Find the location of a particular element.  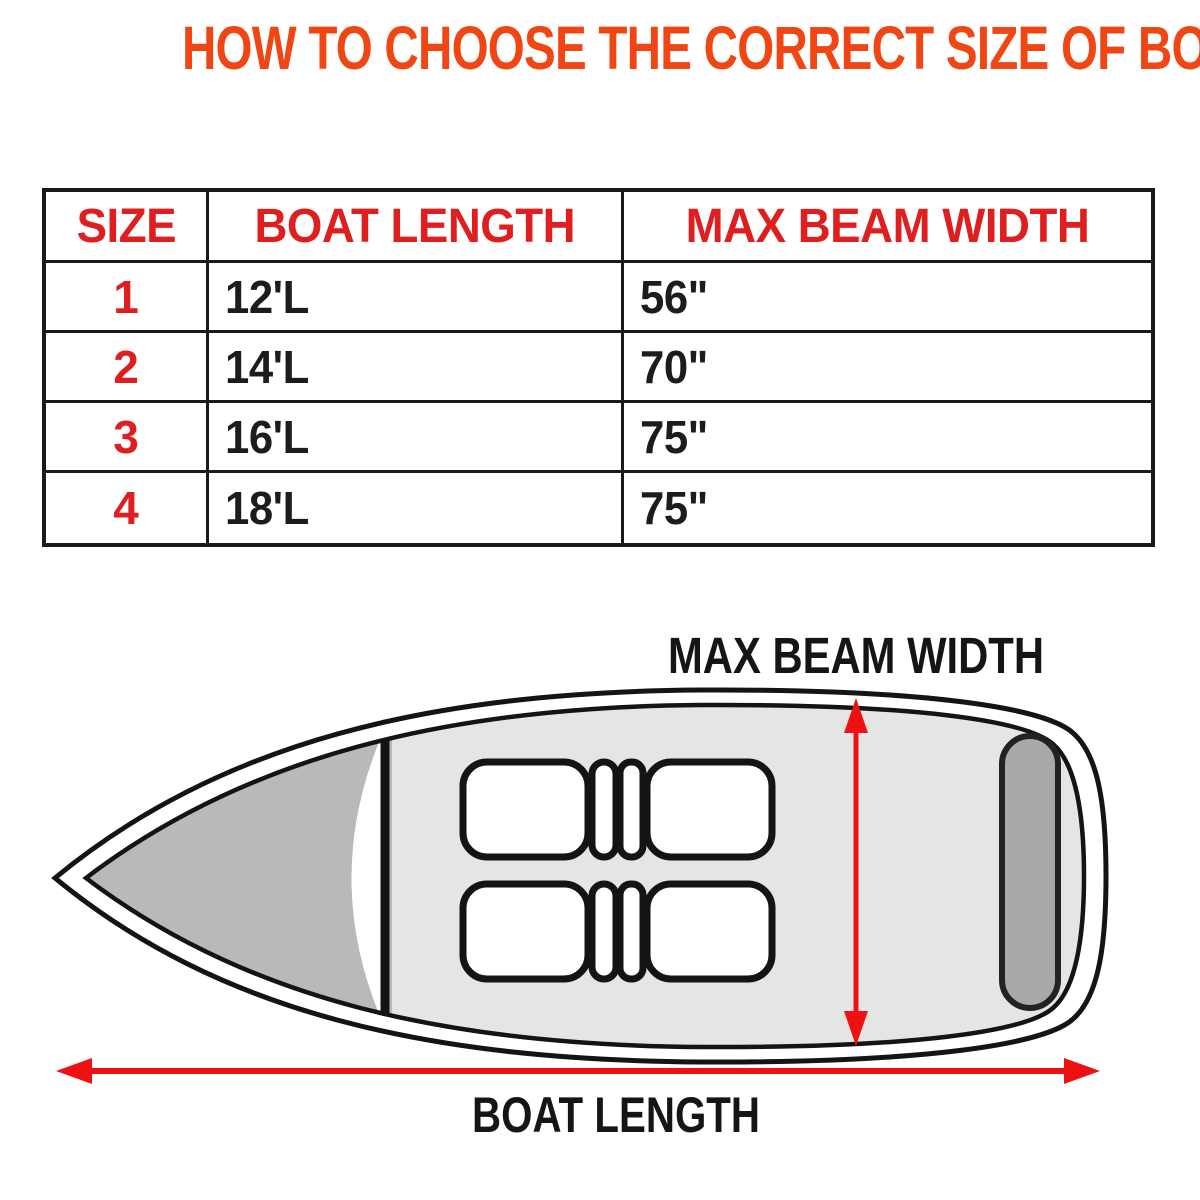

table-row-1-size: 1 is located at coordinates (127, 298).